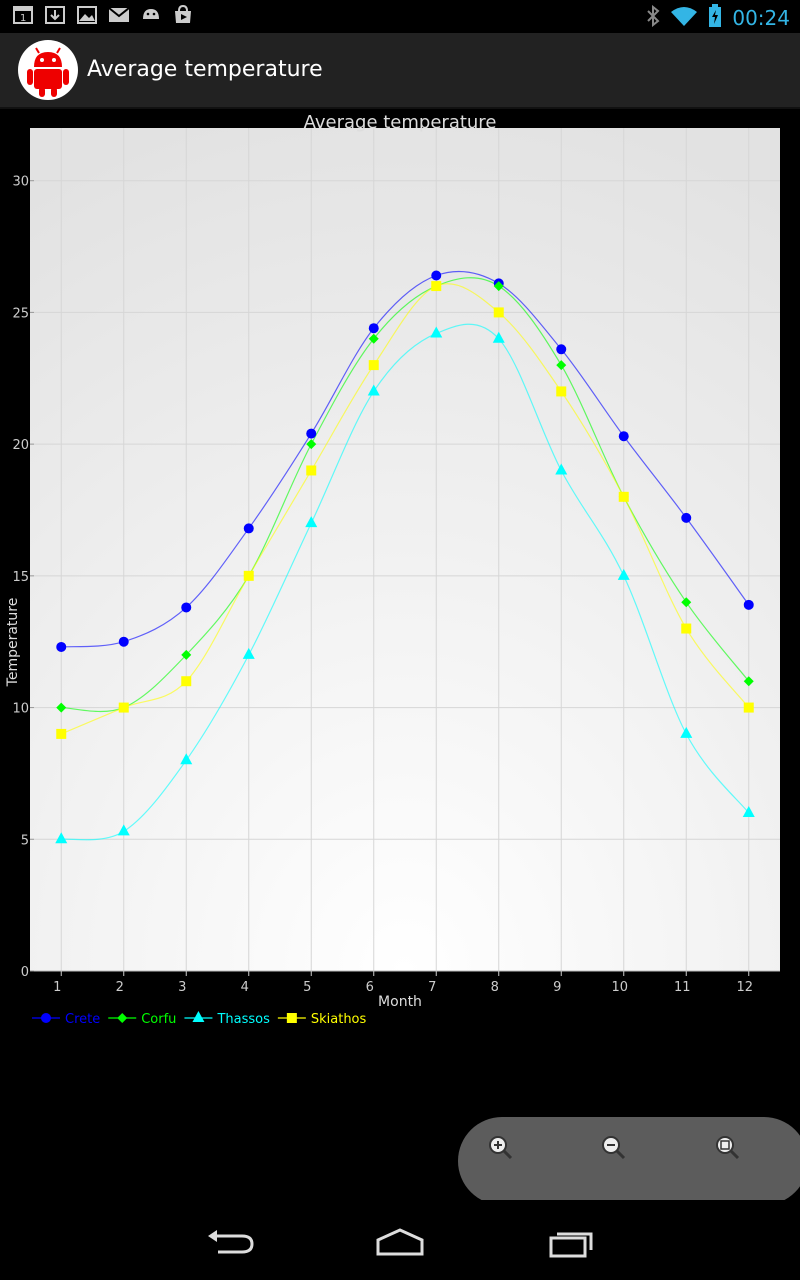 The width and height of the screenshot is (800, 1280). I want to click on android-icon, so click(151, 15).